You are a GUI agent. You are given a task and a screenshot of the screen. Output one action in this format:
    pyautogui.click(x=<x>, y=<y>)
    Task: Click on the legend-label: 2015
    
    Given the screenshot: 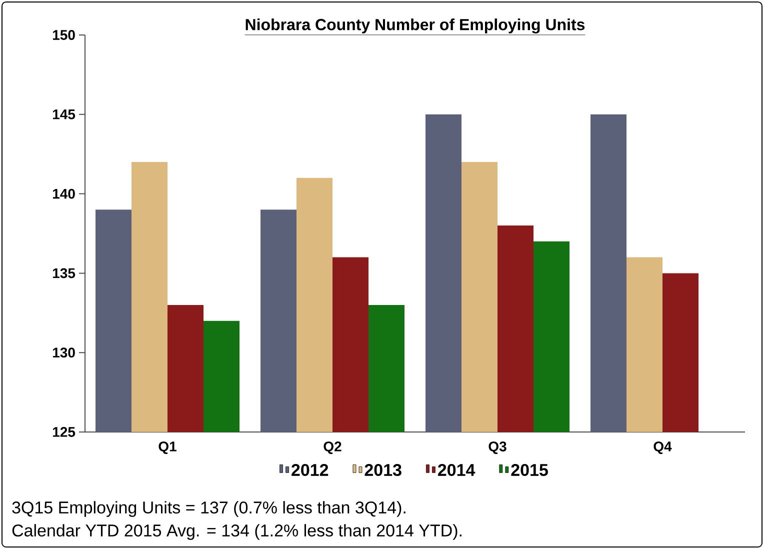 What is the action you would take?
    pyautogui.click(x=529, y=470)
    